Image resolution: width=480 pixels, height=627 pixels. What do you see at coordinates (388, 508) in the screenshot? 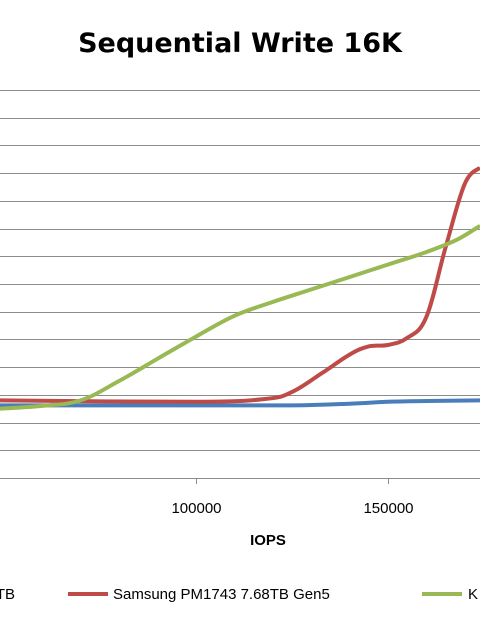
I see `x-tick-label-1: 150000` at bounding box center [388, 508].